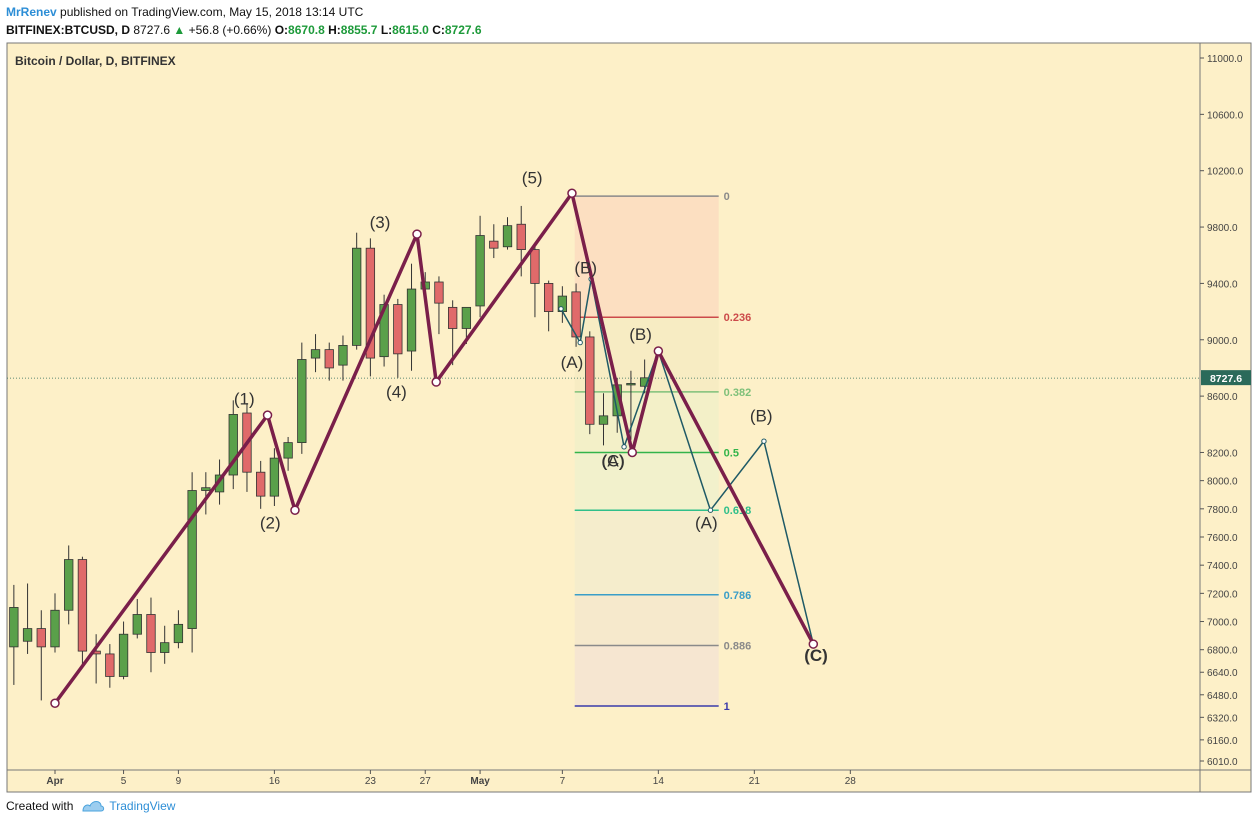  What do you see at coordinates (731, 453) in the screenshot?
I see `fib-level-label: 0.5` at bounding box center [731, 453].